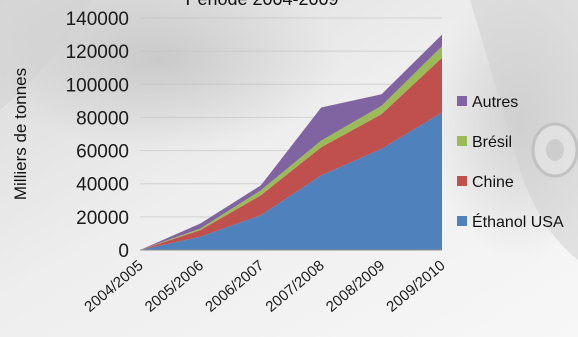  I want to click on x-tick-label: 2008/2009, so click(355, 286).